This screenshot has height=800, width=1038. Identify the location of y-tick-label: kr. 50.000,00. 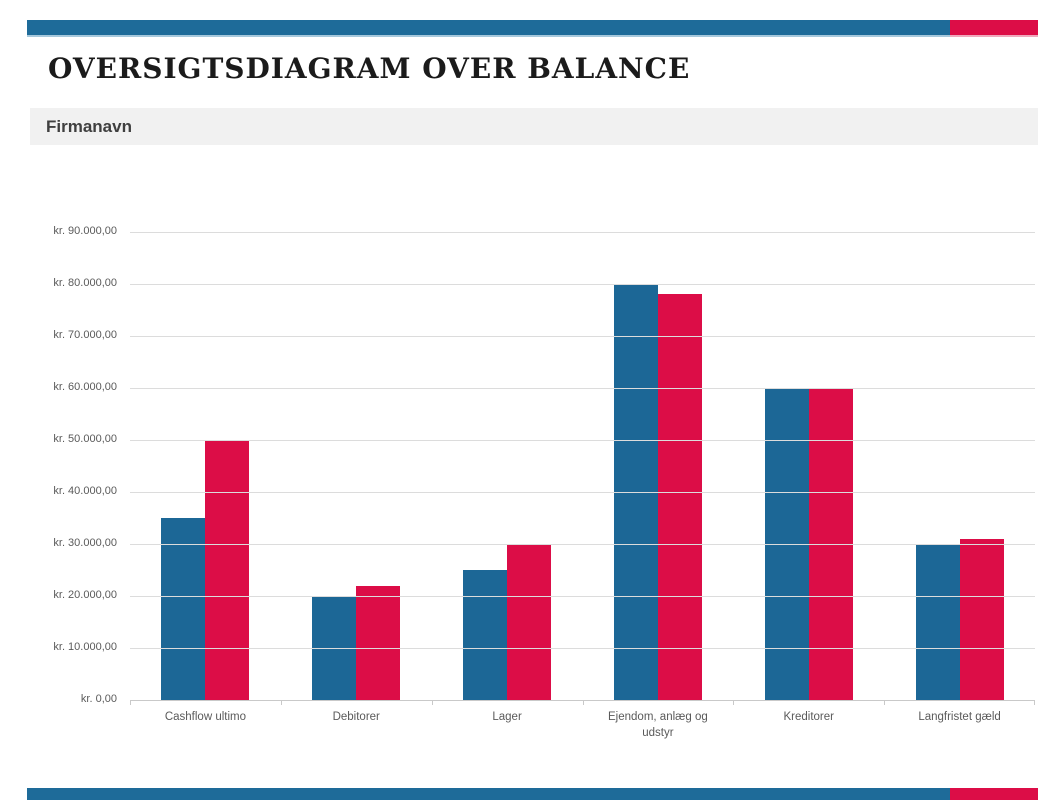
(85, 439).